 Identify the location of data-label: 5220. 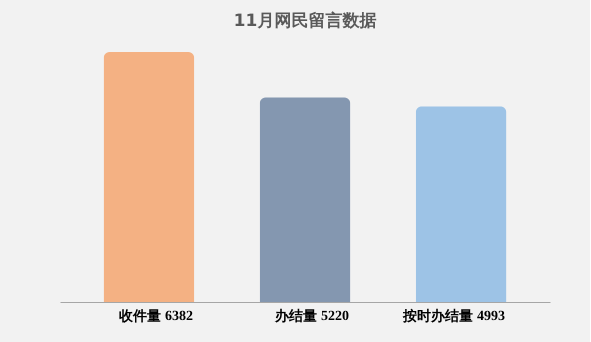
(335, 316).